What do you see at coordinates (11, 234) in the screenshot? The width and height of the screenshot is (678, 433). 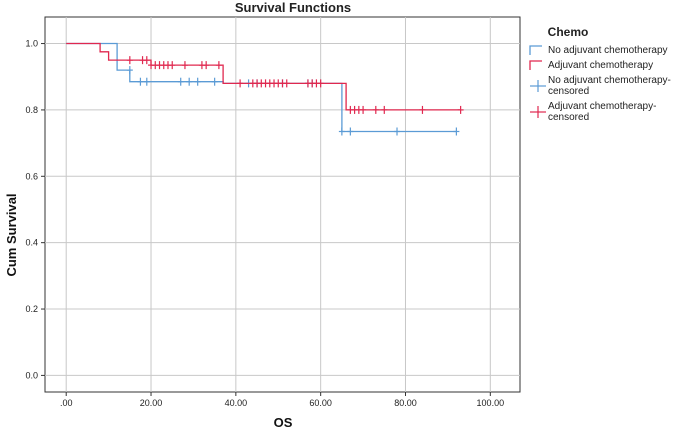 I see `y-axis-title: Cum Survival` at bounding box center [11, 234].